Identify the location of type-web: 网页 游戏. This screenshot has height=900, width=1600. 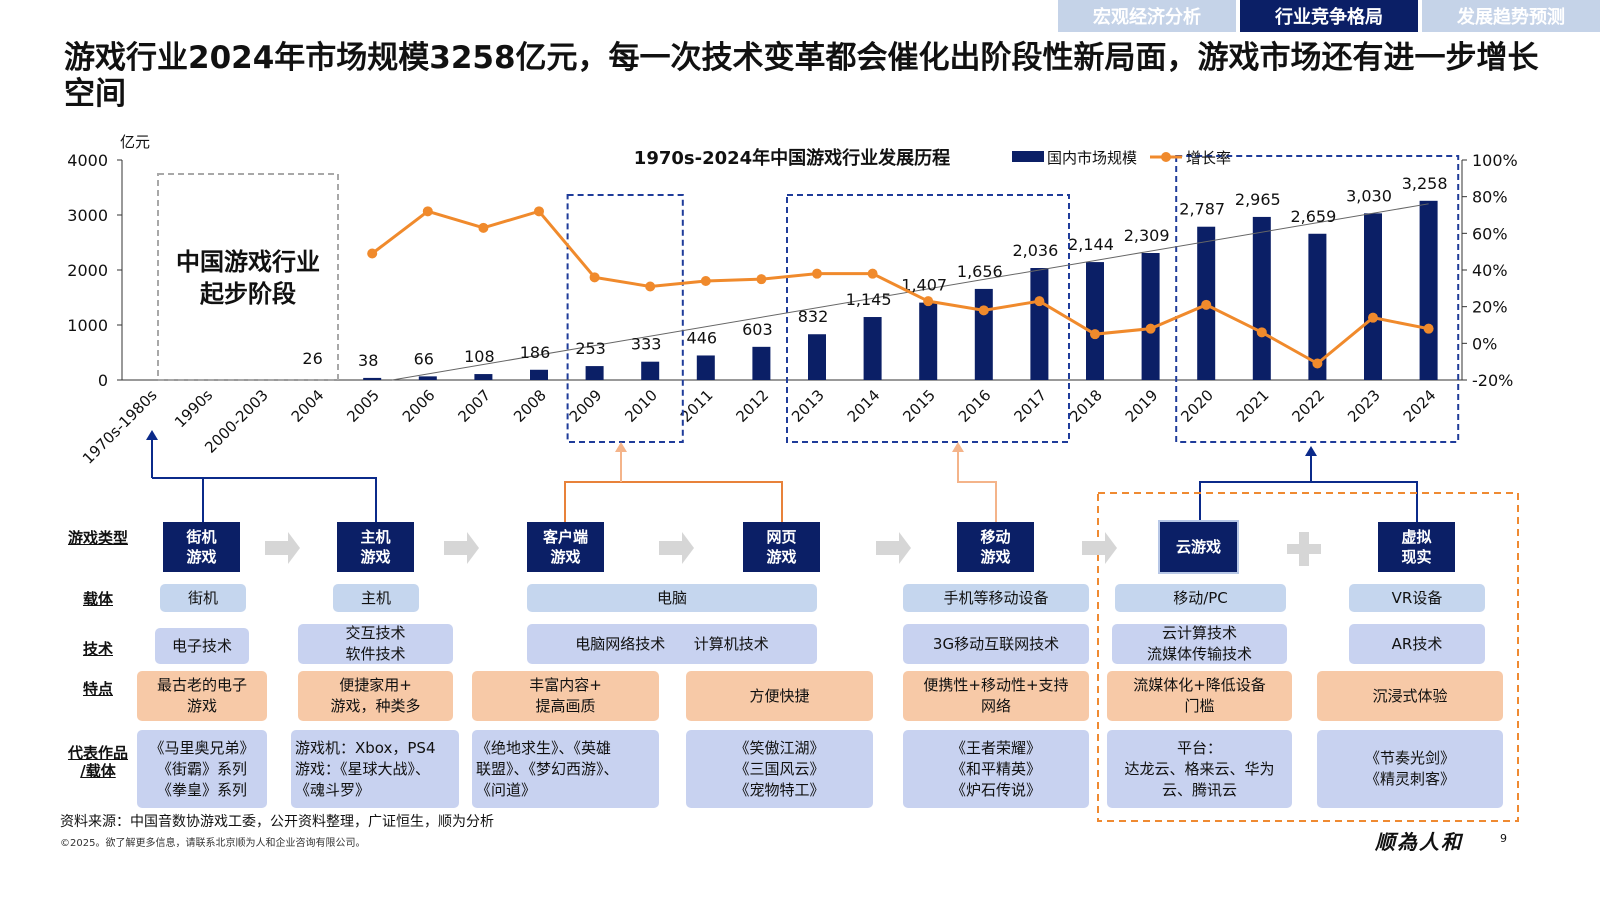
(781, 547).